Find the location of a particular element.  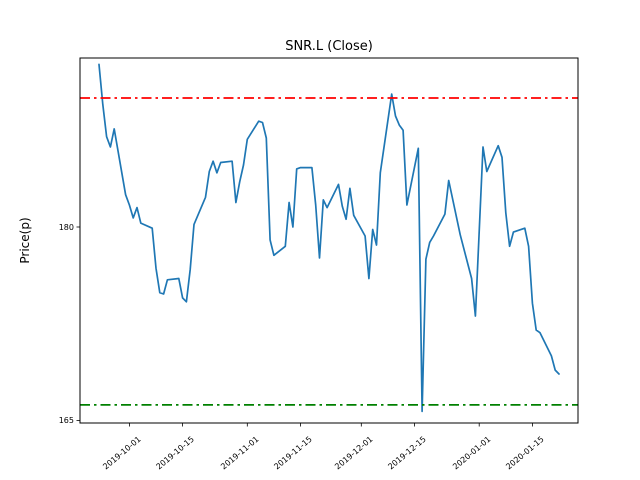

y-tick-label: 180 is located at coordinates (66, 227).